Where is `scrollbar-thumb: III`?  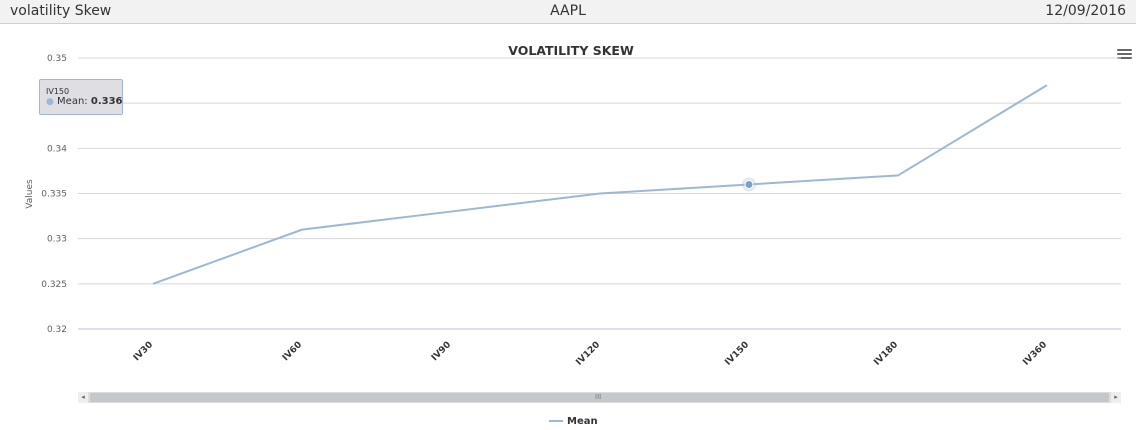
scrollbar-thumb: III is located at coordinates (599, 397).